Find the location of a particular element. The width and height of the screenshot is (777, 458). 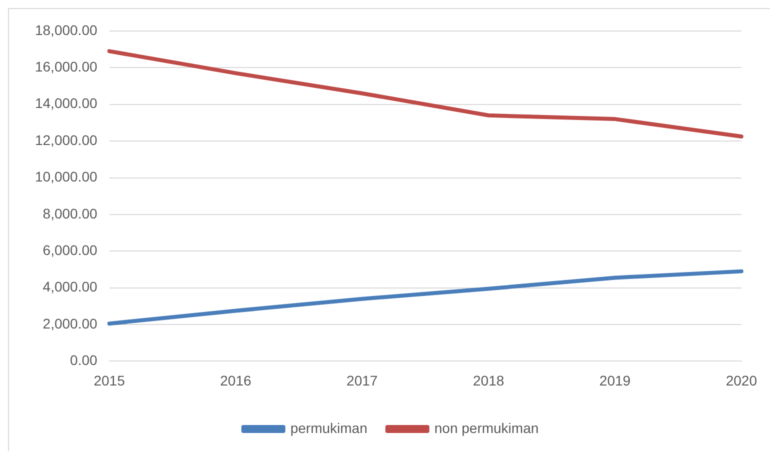

y-tick-label: 10,000.00 is located at coordinates (66, 176).